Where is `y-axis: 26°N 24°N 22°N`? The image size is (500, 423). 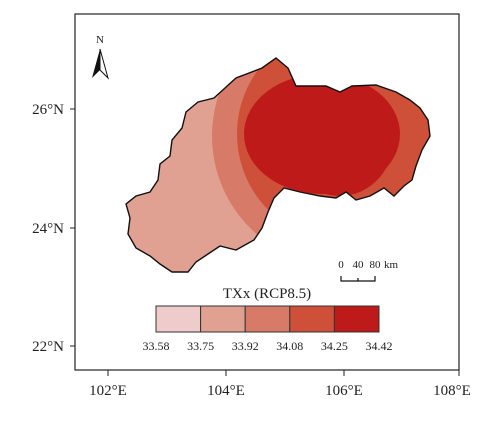
y-axis: 26°N 24°N 22°N is located at coordinates (53, 228).